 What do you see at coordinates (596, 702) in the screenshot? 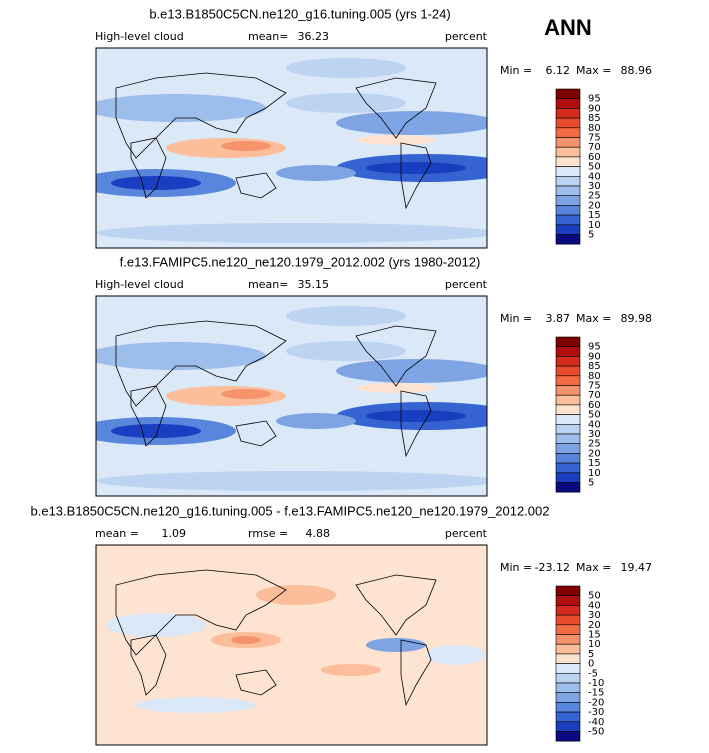
I see `colorbar-label: -20` at bounding box center [596, 702].